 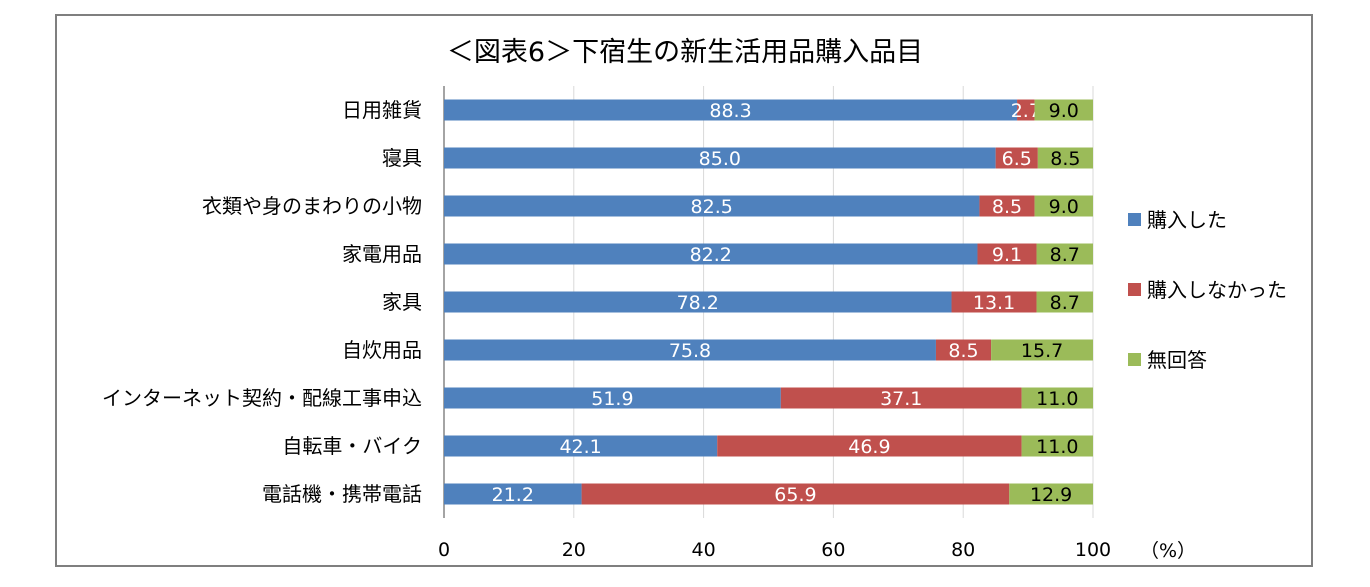 I want to click on legend-item-not-purchased: 購入しなかった, so click(x=1207, y=290).